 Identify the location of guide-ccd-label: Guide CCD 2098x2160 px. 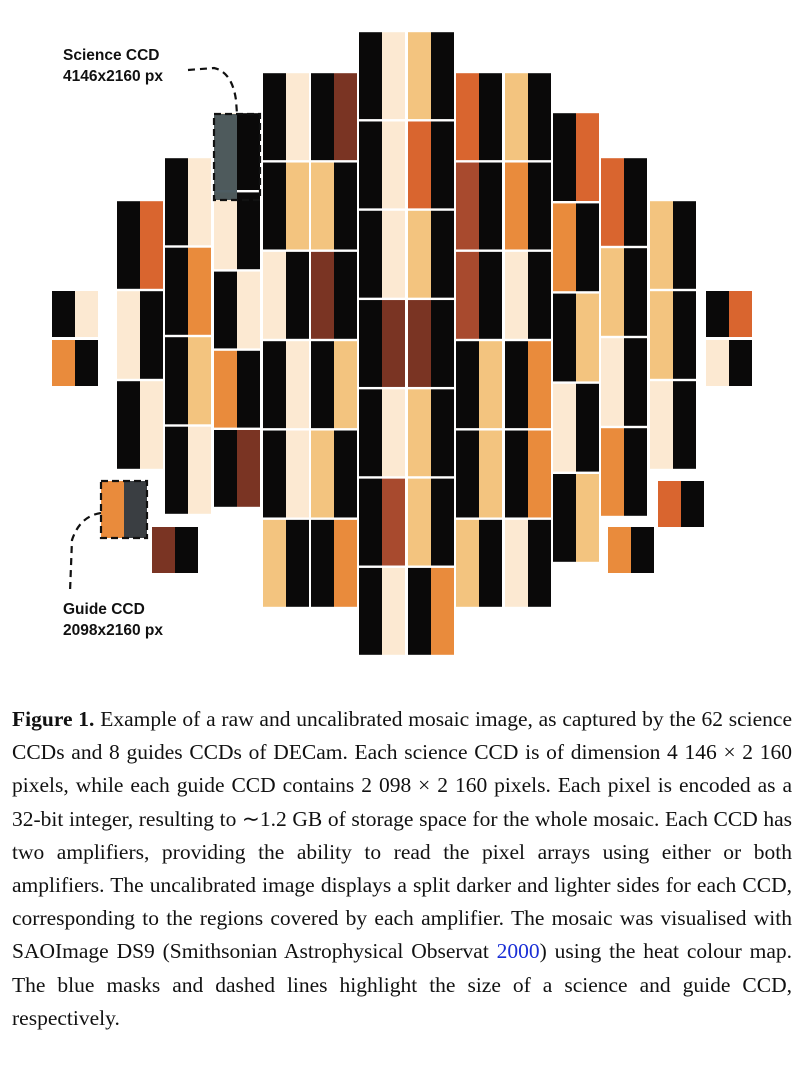
(113, 620).